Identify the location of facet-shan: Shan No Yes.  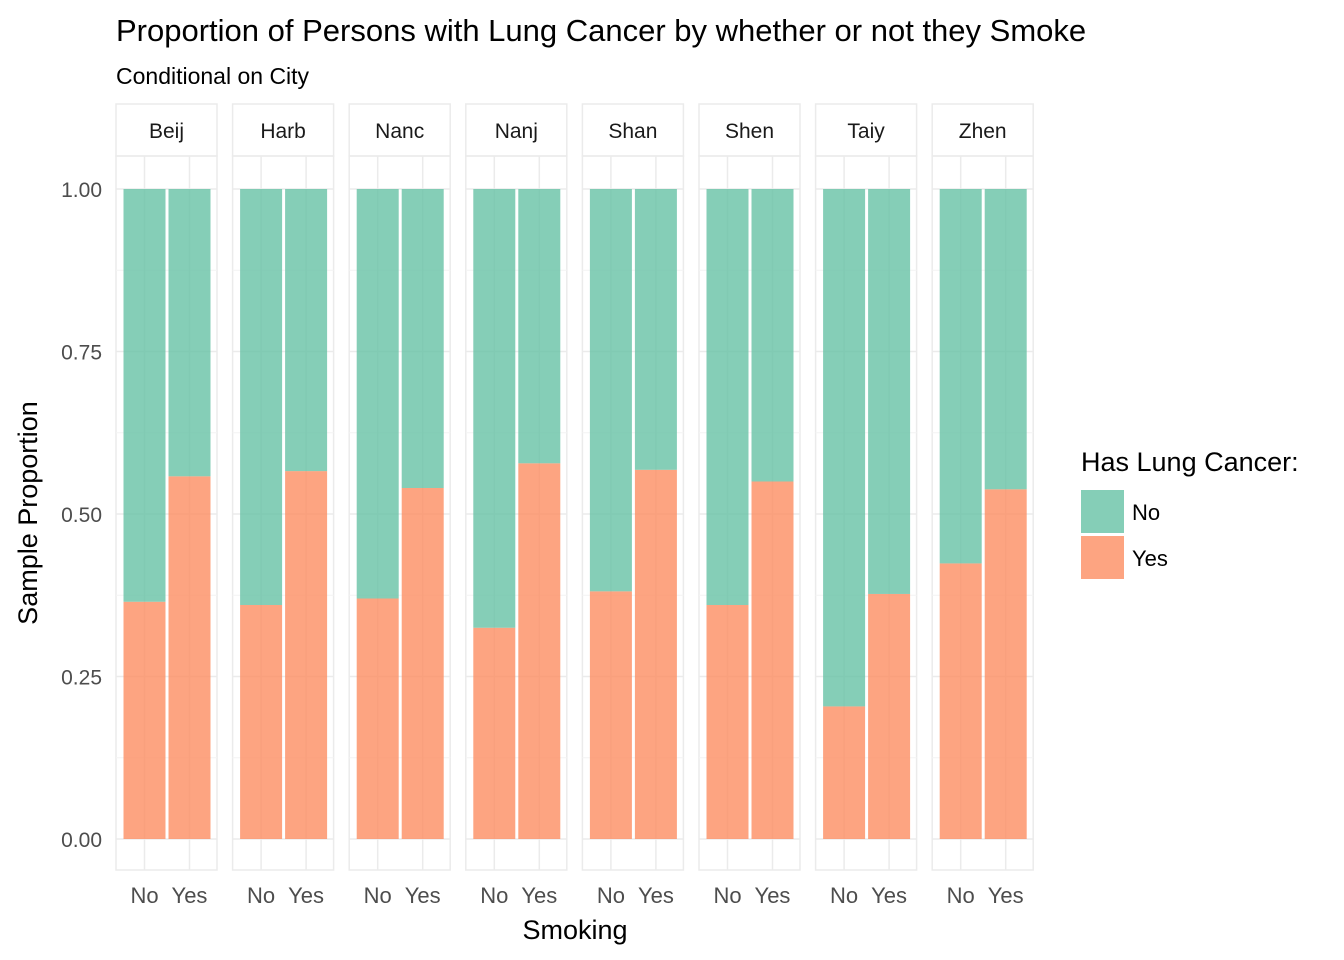
(633, 505).